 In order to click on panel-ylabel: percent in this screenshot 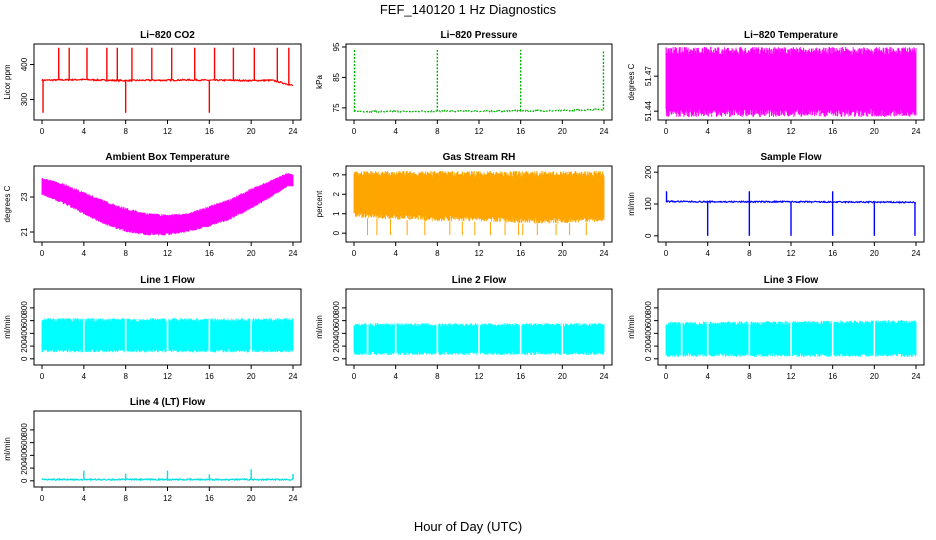, I will do `click(319, 203)`.